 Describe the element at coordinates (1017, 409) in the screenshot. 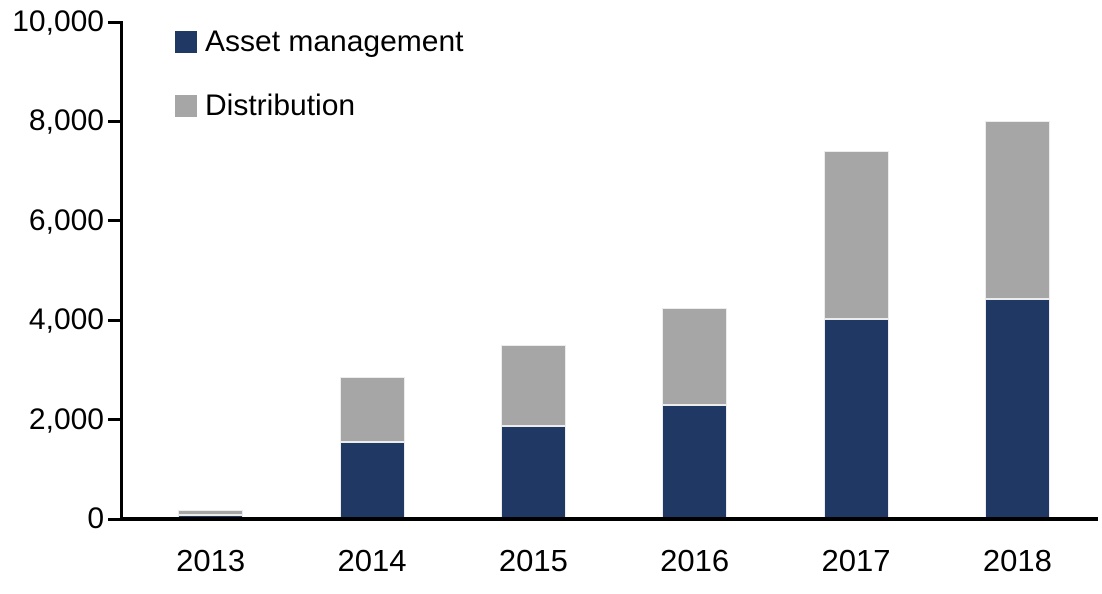

I see `bar-2018-asset-management` at that location.